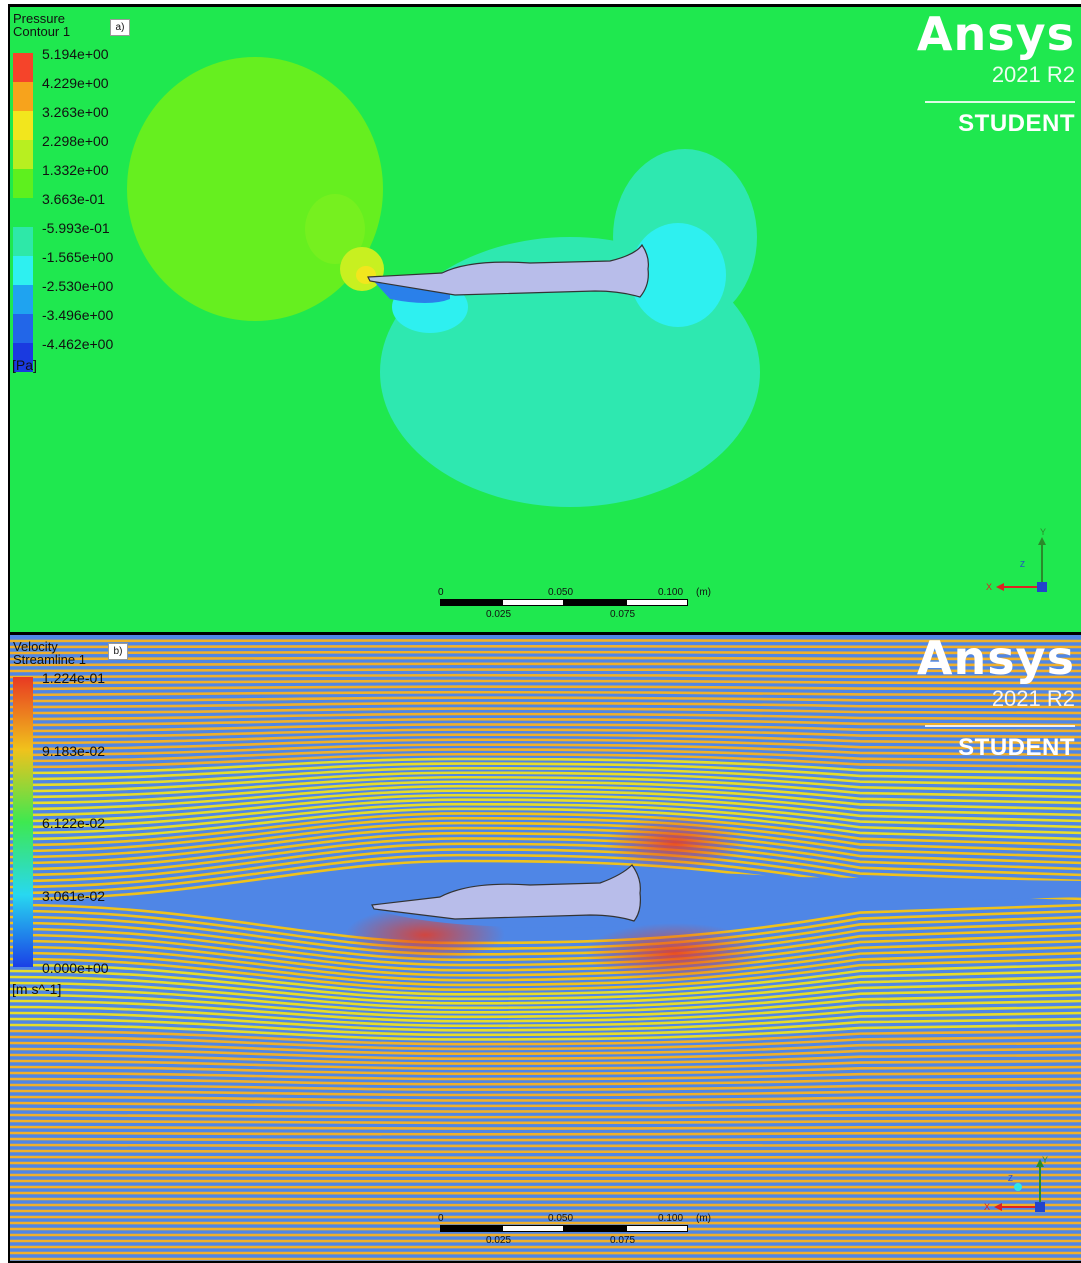 Image resolution: width=1081 pixels, height=1263 pixels. Describe the element at coordinates (506, 893) in the screenshot. I see `fish-body-shape` at that location.